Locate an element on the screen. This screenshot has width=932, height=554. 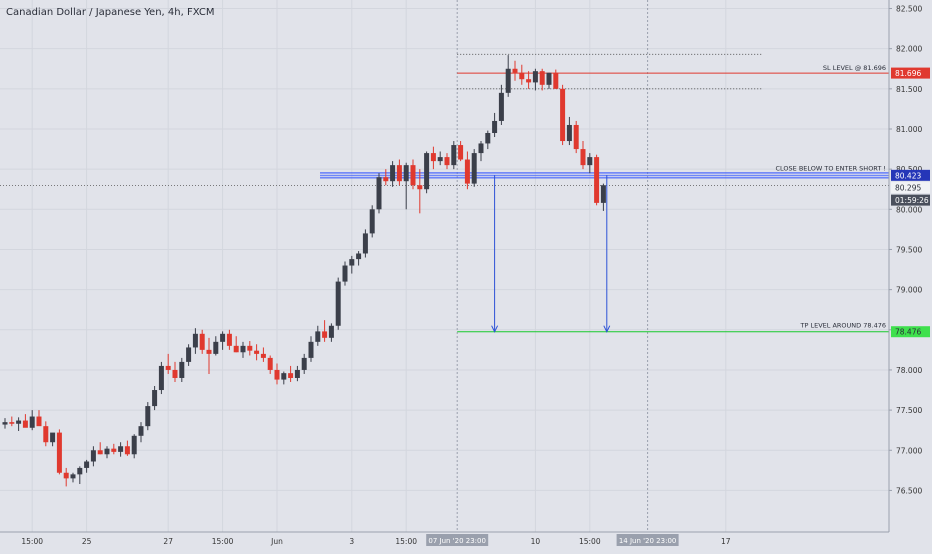
price-axis-label: 78.000 is located at coordinates (909, 370).